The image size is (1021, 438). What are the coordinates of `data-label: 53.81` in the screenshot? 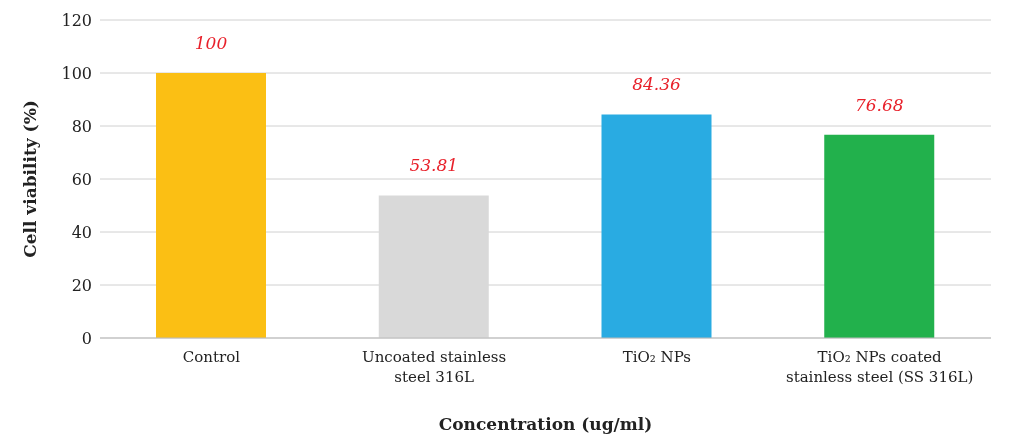 It's located at (434, 165).